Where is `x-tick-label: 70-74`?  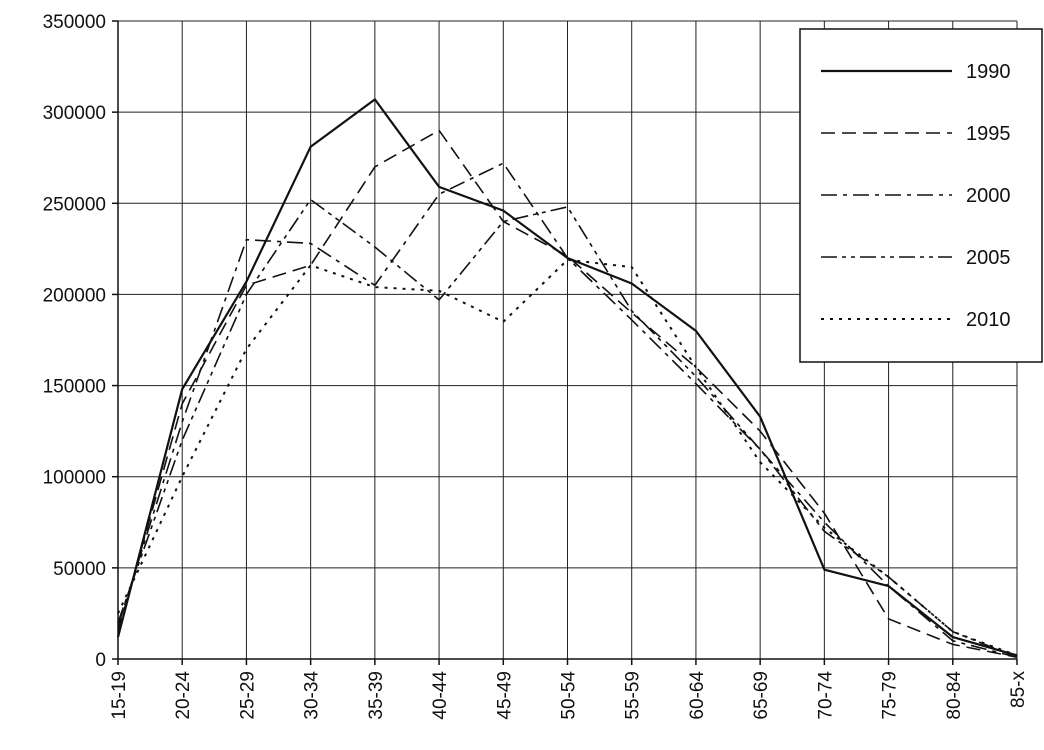 x-tick-label: 70-74 is located at coordinates (825, 695).